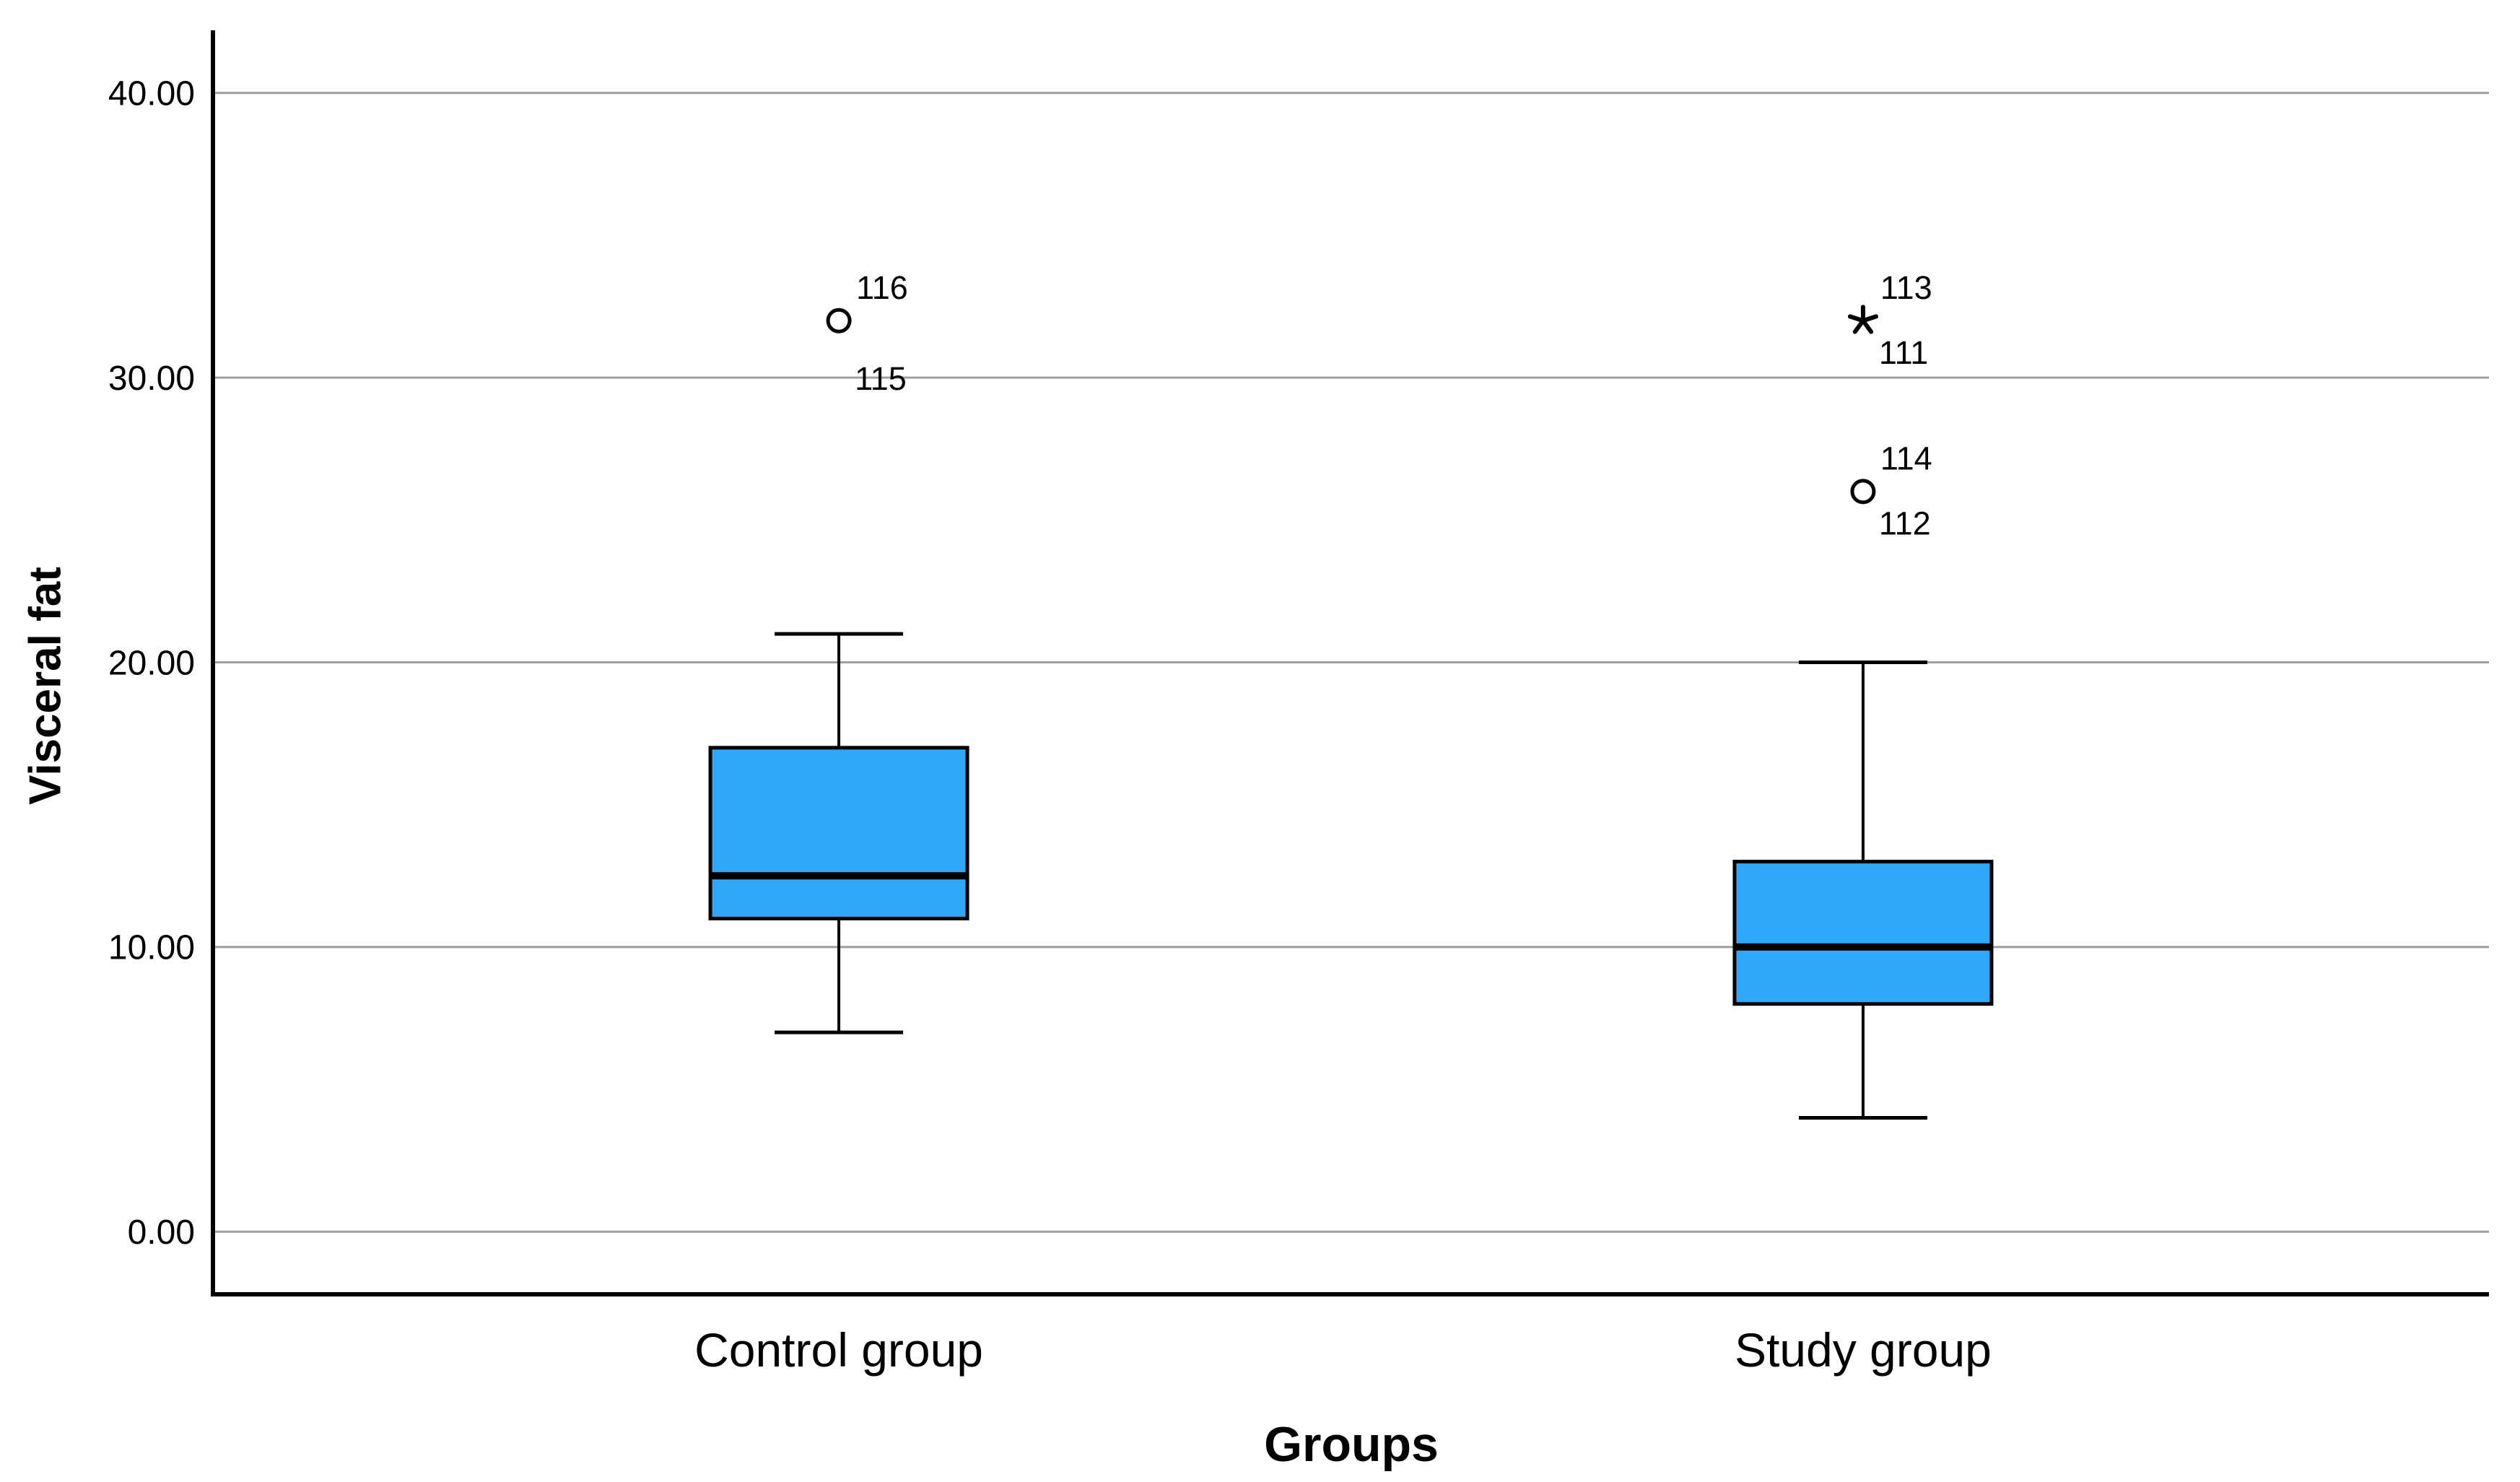 The image size is (2520, 1482). I want to click on y-tick-label: 0.00, so click(161, 1232).